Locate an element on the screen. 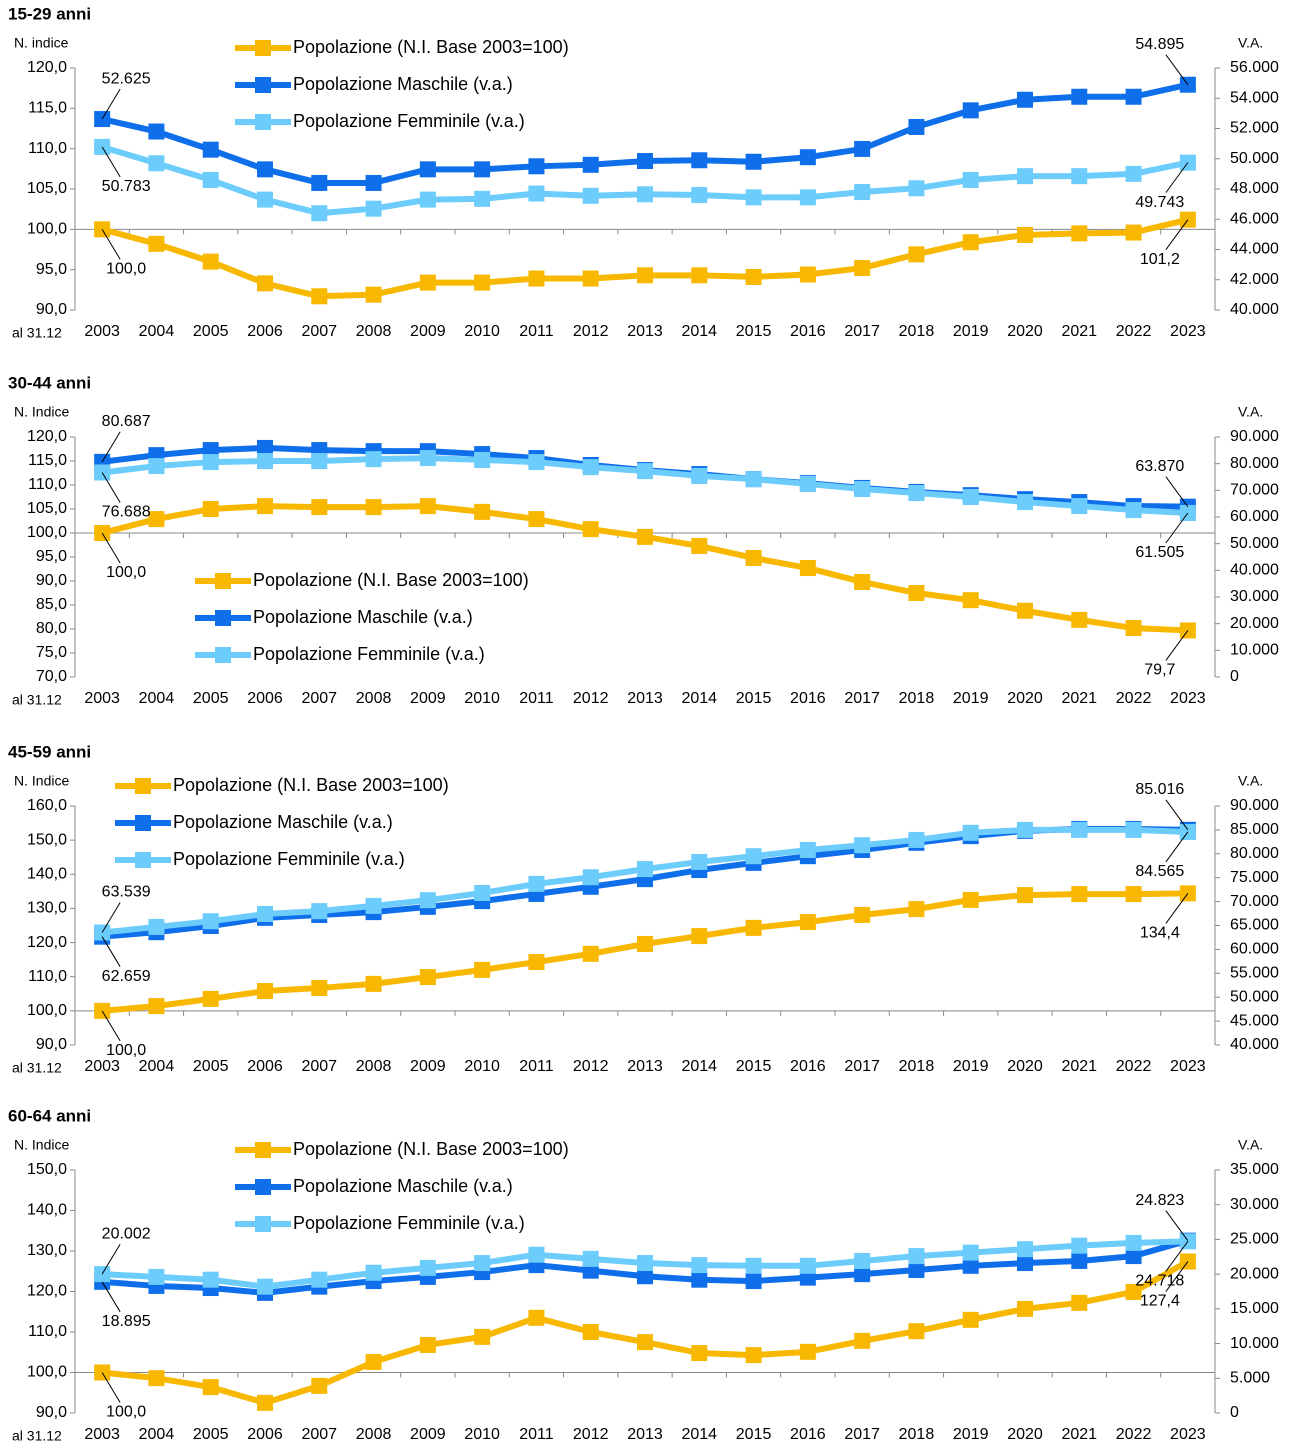  y2-tick-label: 0 is located at coordinates (1234, 676).